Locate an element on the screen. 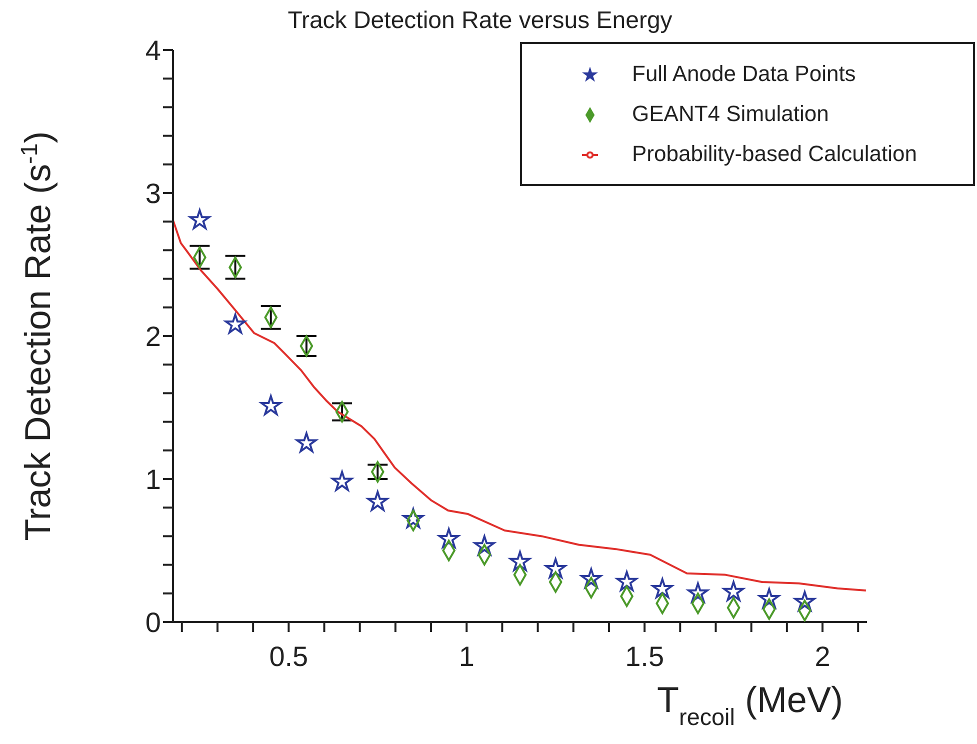 The height and width of the screenshot is (744, 977). x-tick-label: 2 is located at coordinates (822, 656).